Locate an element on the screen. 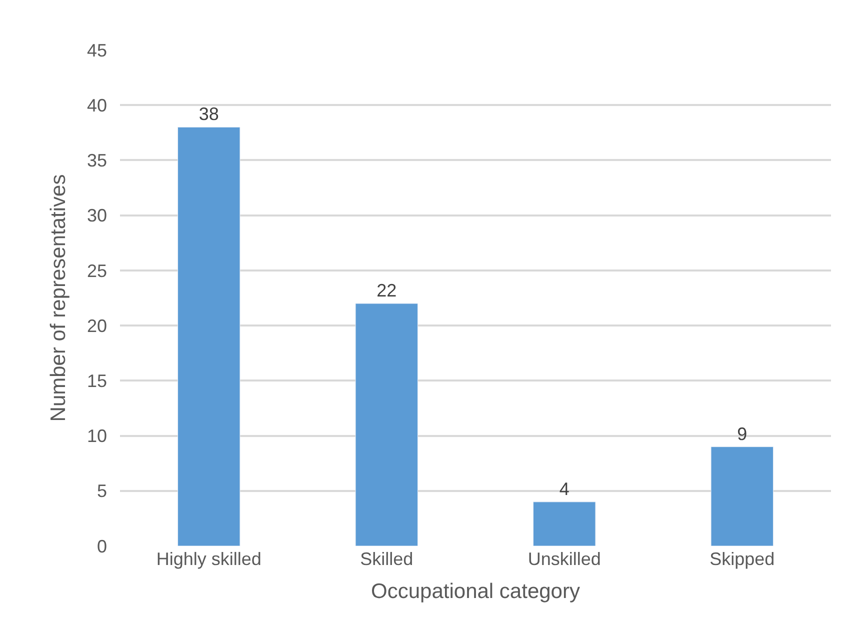 This screenshot has height=636, width=846. data-label: 9 is located at coordinates (742, 434).